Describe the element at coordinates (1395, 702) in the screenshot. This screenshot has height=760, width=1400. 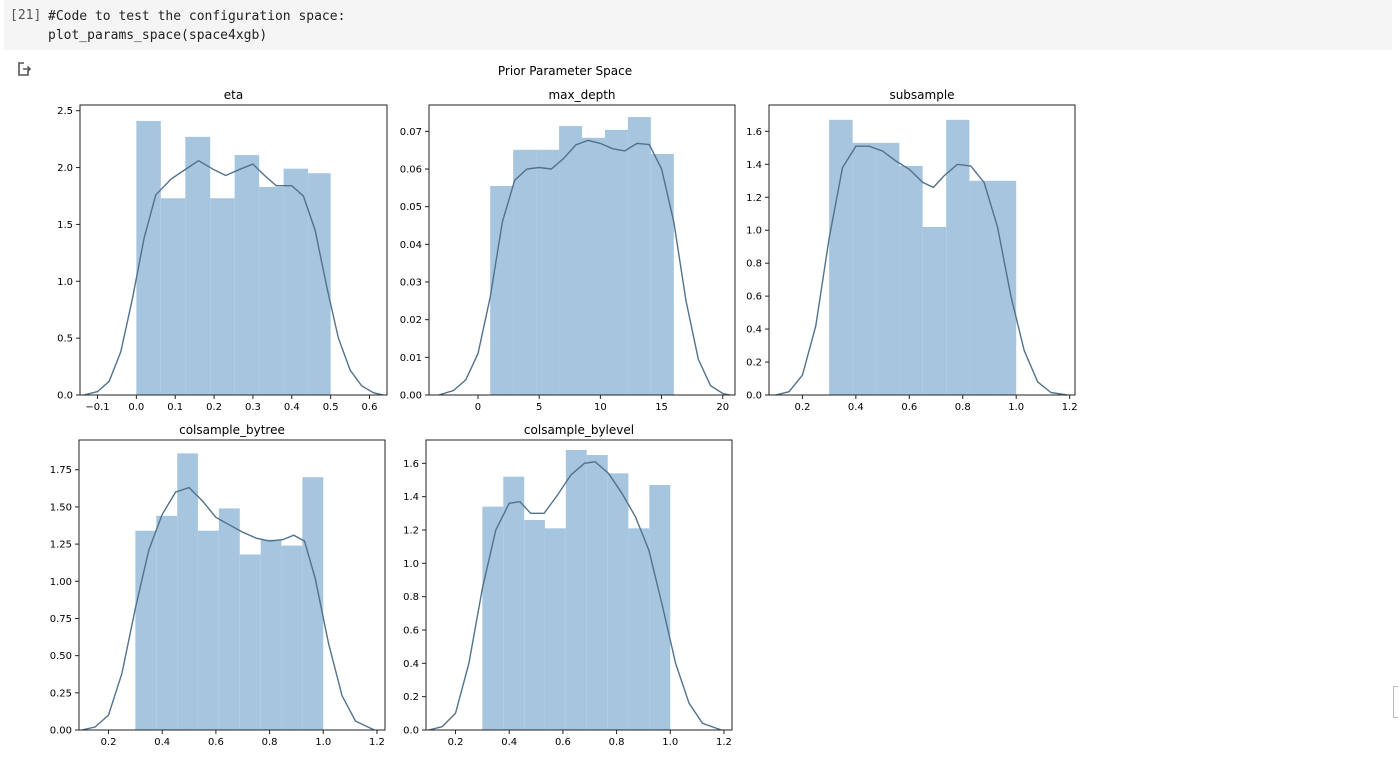
I see `scroll-handle` at that location.